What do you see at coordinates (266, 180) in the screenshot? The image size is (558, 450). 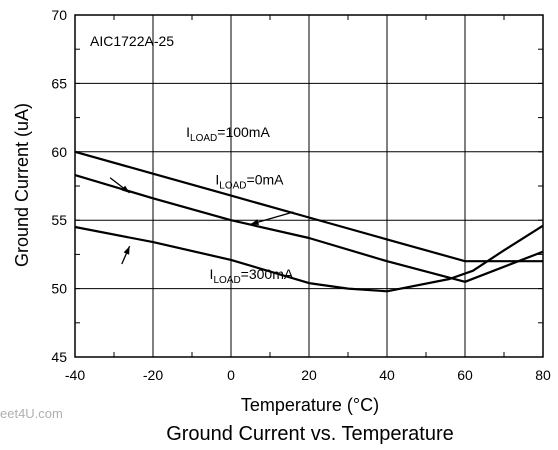 I see `series-label-rest: =0mA` at bounding box center [266, 180].